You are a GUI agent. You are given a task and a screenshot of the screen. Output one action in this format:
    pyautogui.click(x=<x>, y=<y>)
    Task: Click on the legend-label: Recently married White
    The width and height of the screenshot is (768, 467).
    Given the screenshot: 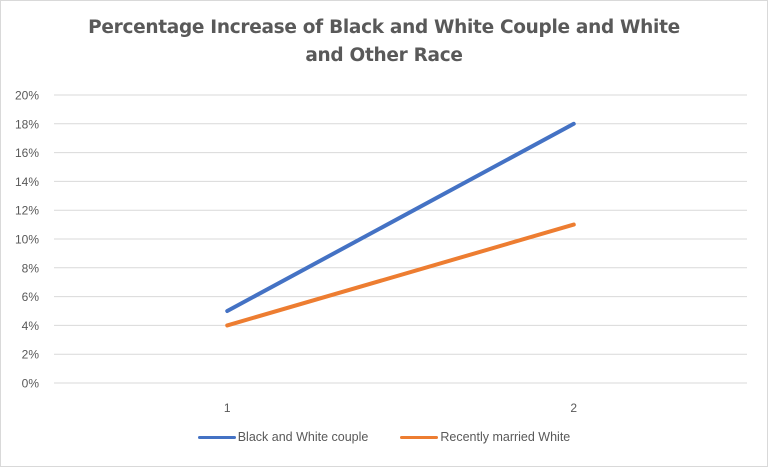 What is the action you would take?
    pyautogui.click(x=505, y=437)
    